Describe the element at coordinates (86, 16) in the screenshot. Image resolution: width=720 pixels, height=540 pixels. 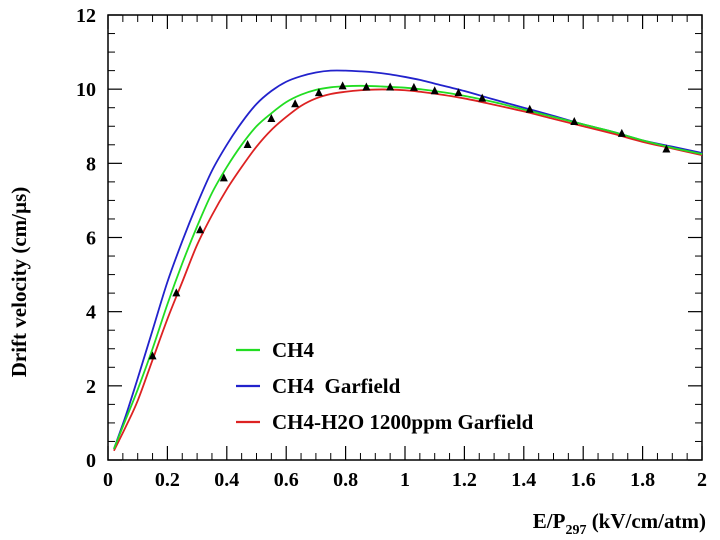
I see `y-tick-label: 12` at that location.